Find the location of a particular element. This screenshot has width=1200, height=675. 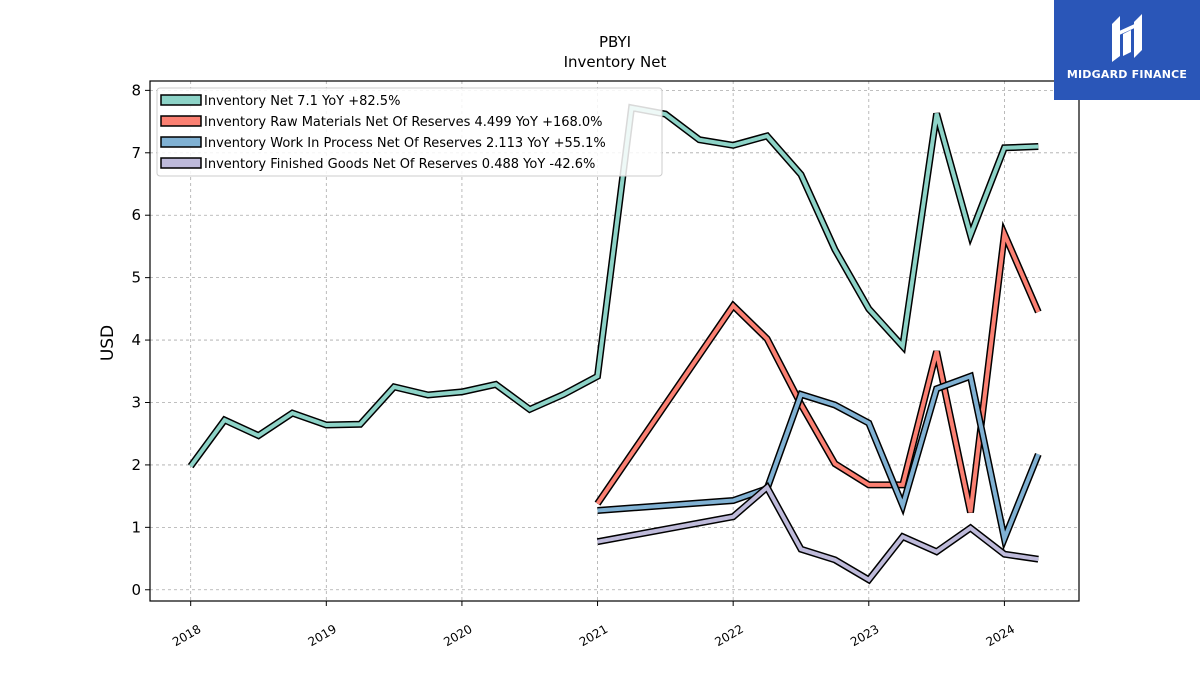

y-axis: 0 1 2 3 4 5 6 7 8 is located at coordinates (140, 340).